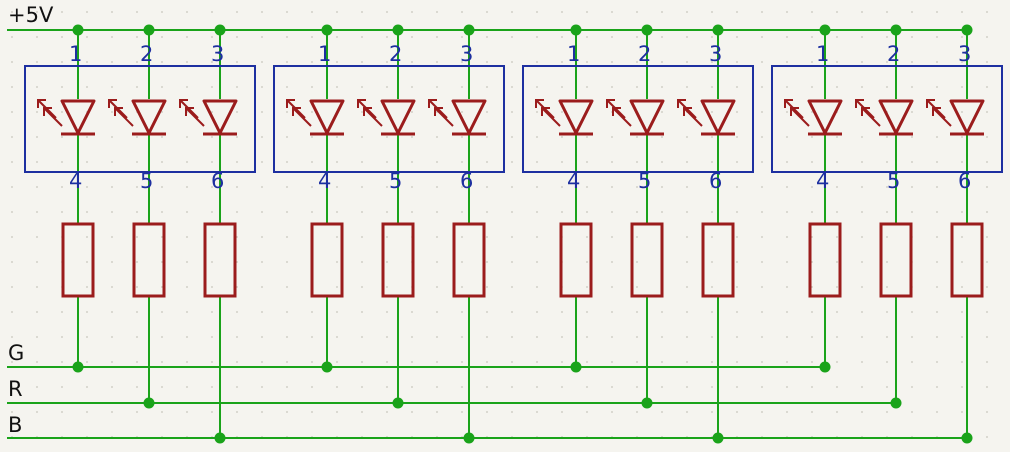 This screenshot has height=452, width=1010. I want to click on net-label-b: B, so click(15, 425).